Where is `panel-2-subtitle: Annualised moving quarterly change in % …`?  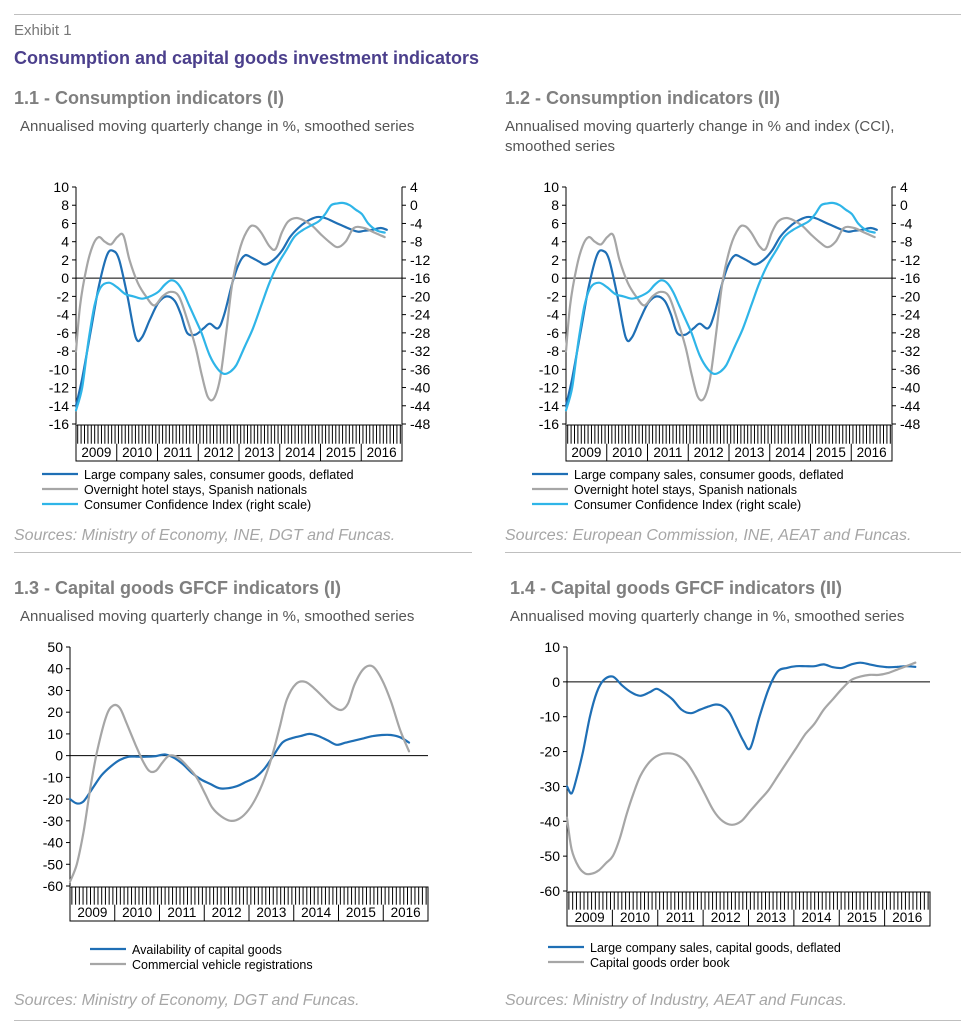
panel-2-subtitle: Annualised moving quarterly change in % … is located at coordinates (700, 136).